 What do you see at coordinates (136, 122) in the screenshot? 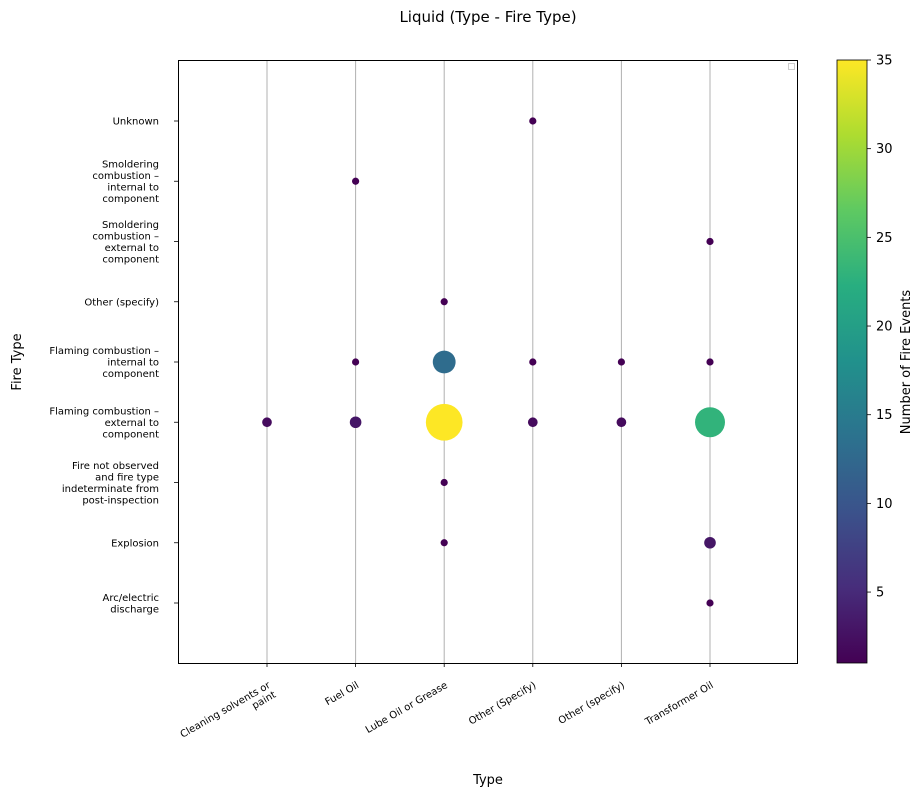
I see `y-tick-label: Unknown` at bounding box center [136, 122].